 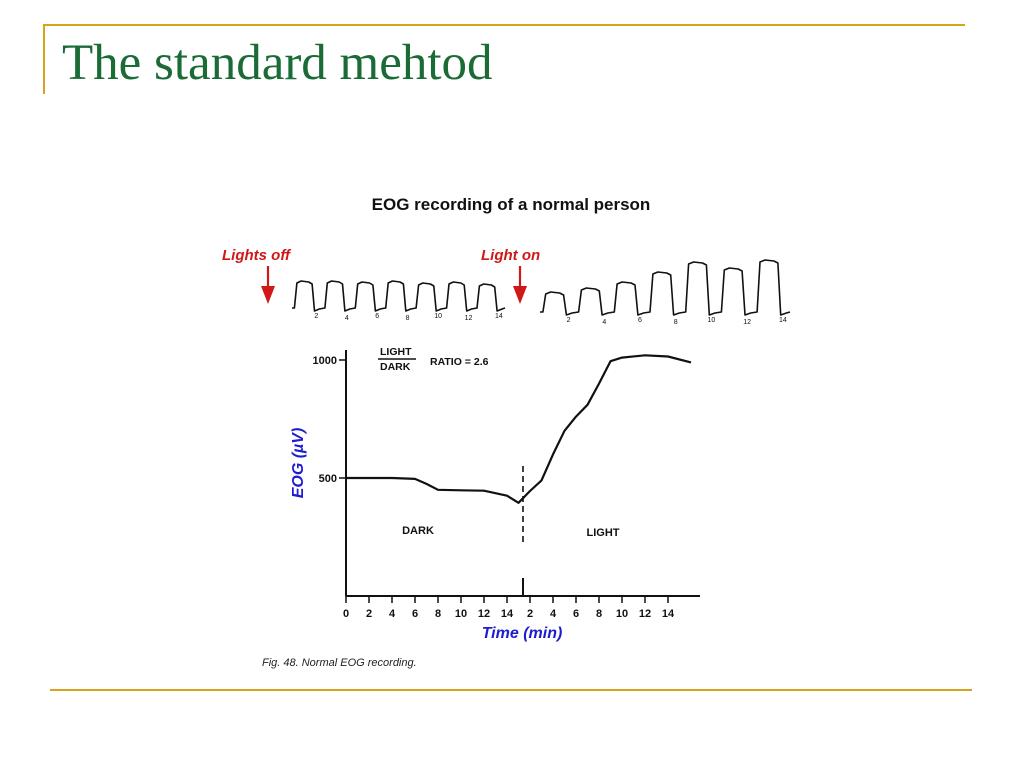 What do you see at coordinates (346, 614) in the screenshot?
I see `x-tick-label: 0` at bounding box center [346, 614].